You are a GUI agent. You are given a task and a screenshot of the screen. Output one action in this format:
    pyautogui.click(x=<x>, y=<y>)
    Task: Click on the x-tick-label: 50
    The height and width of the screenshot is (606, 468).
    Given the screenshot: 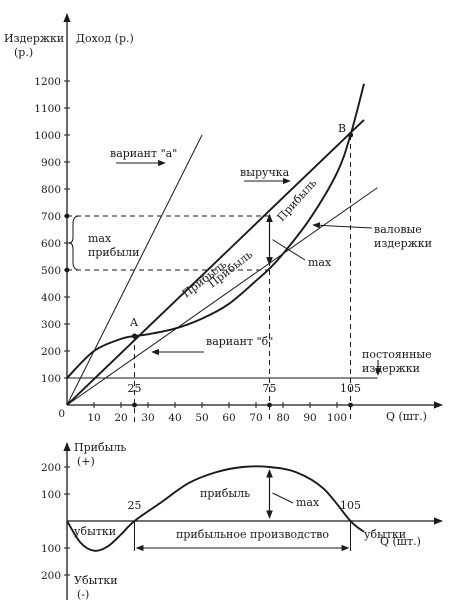 What is the action you would take?
    pyautogui.click(x=201, y=418)
    